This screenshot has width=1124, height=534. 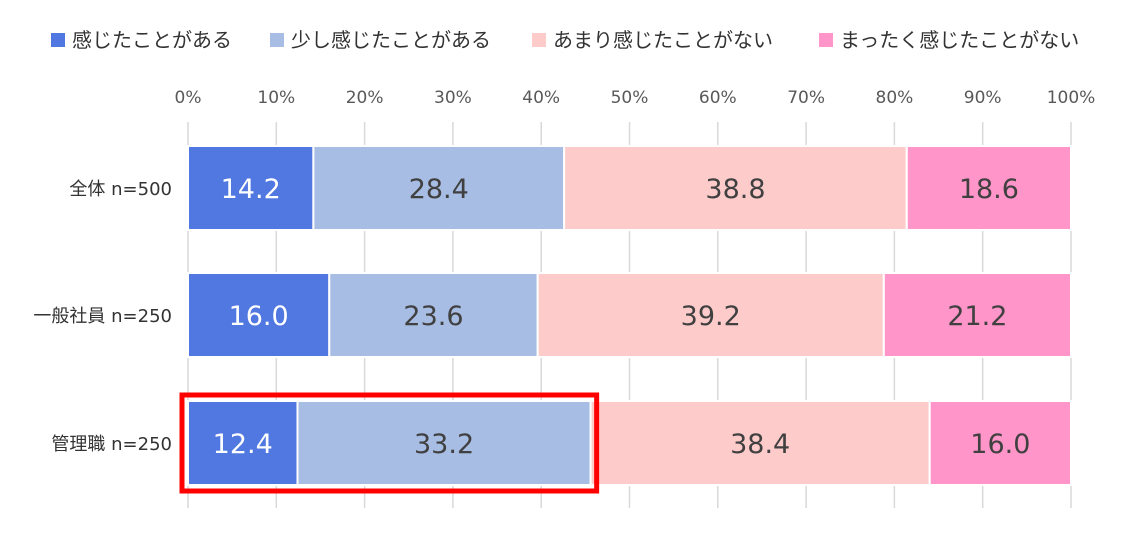 I want to click on highlight-rect, so click(x=389, y=443).